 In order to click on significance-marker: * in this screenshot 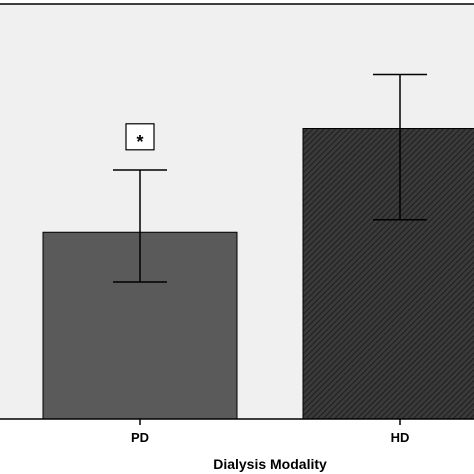, I will do `click(139, 142)`.